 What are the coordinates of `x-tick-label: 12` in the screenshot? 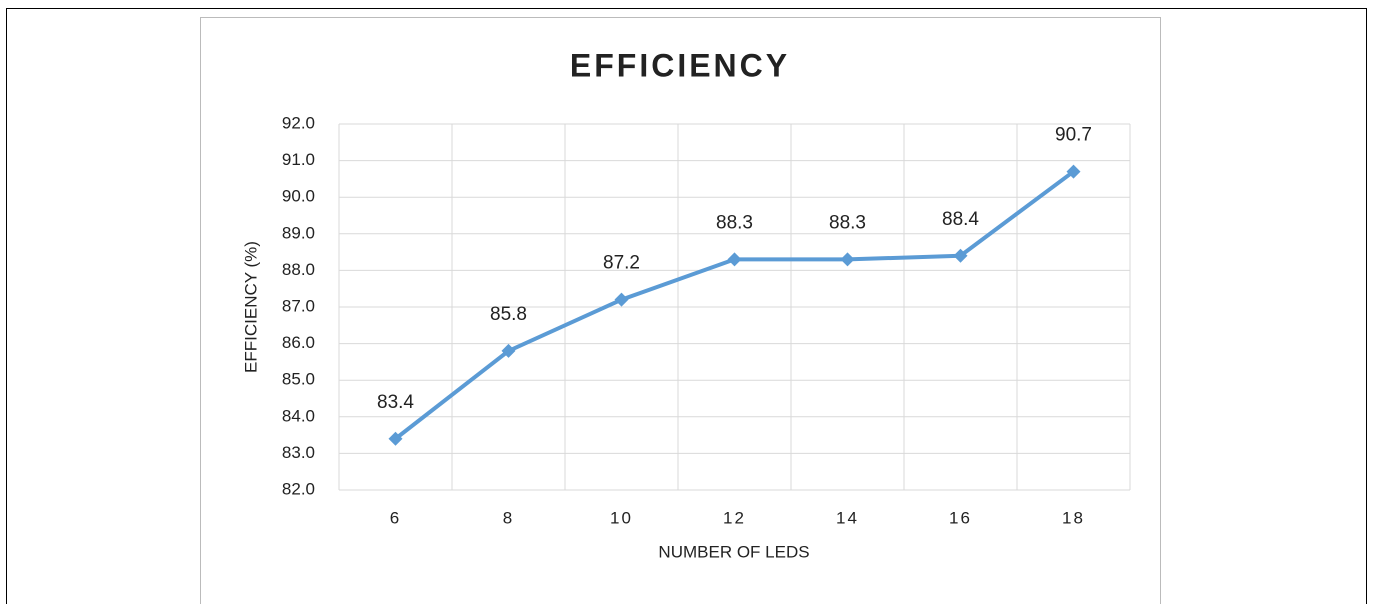 It's located at (734, 517).